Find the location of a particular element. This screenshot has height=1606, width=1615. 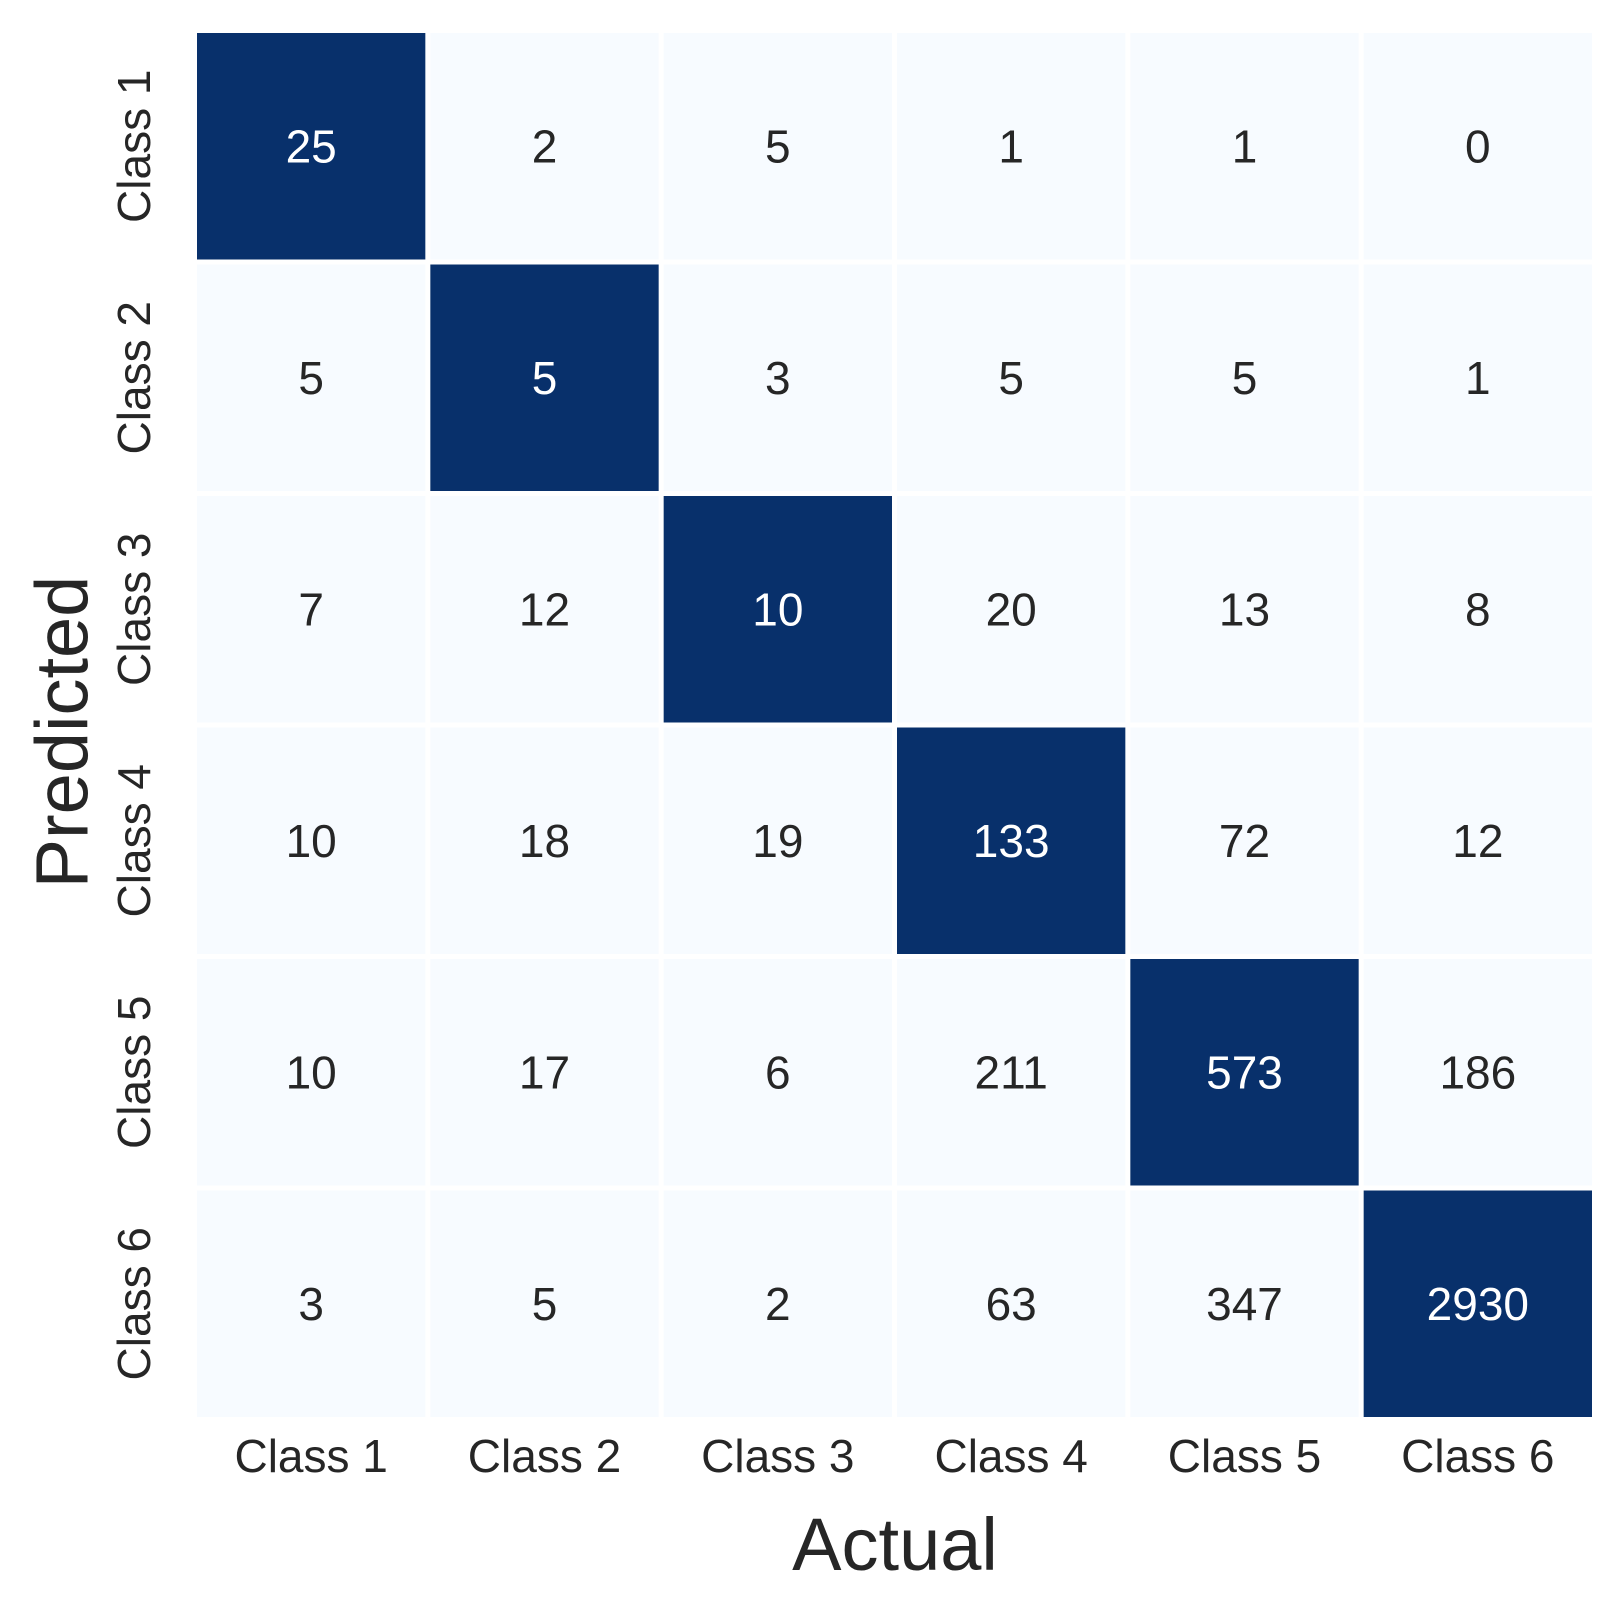

x-tick-label: Class 4 is located at coordinates (1010, 1456).